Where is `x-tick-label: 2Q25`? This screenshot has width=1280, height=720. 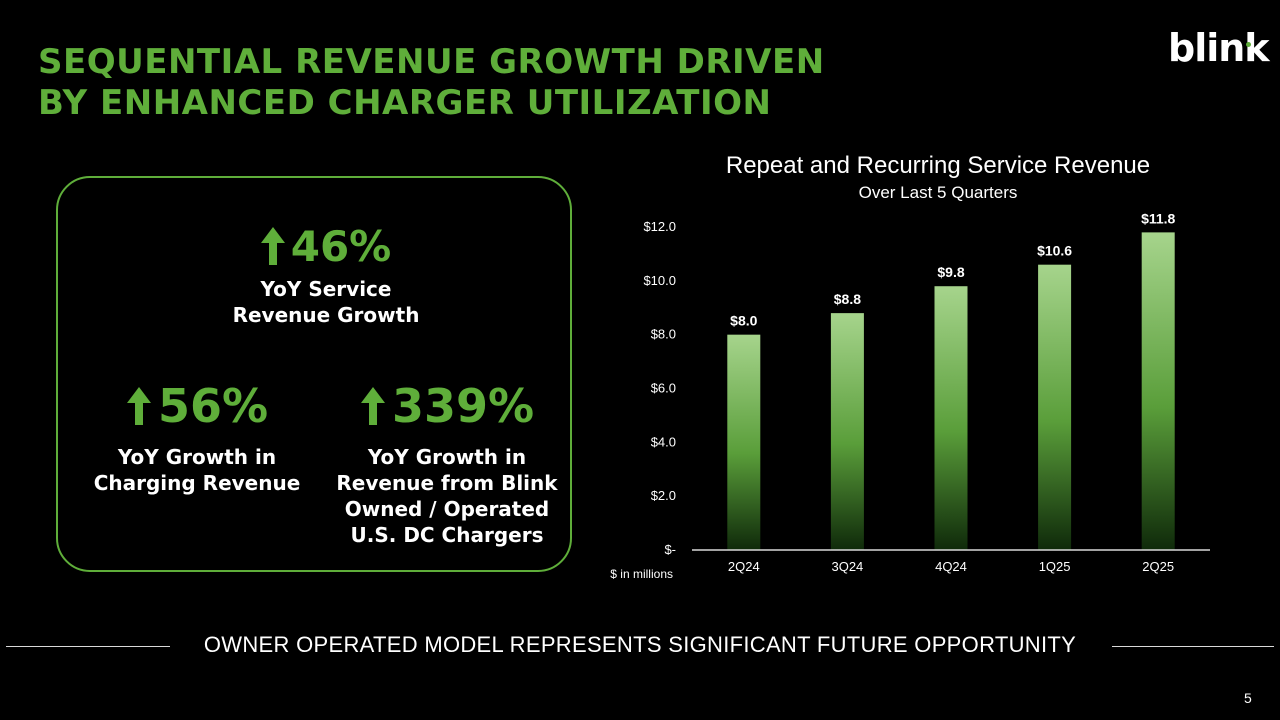
x-tick-label: 2Q25 is located at coordinates (1158, 566).